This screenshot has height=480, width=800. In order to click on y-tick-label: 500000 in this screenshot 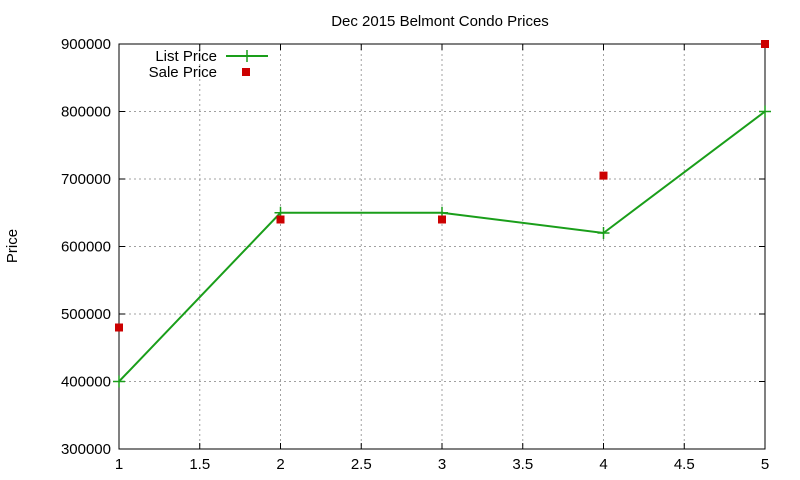, I will do `click(86, 314)`.